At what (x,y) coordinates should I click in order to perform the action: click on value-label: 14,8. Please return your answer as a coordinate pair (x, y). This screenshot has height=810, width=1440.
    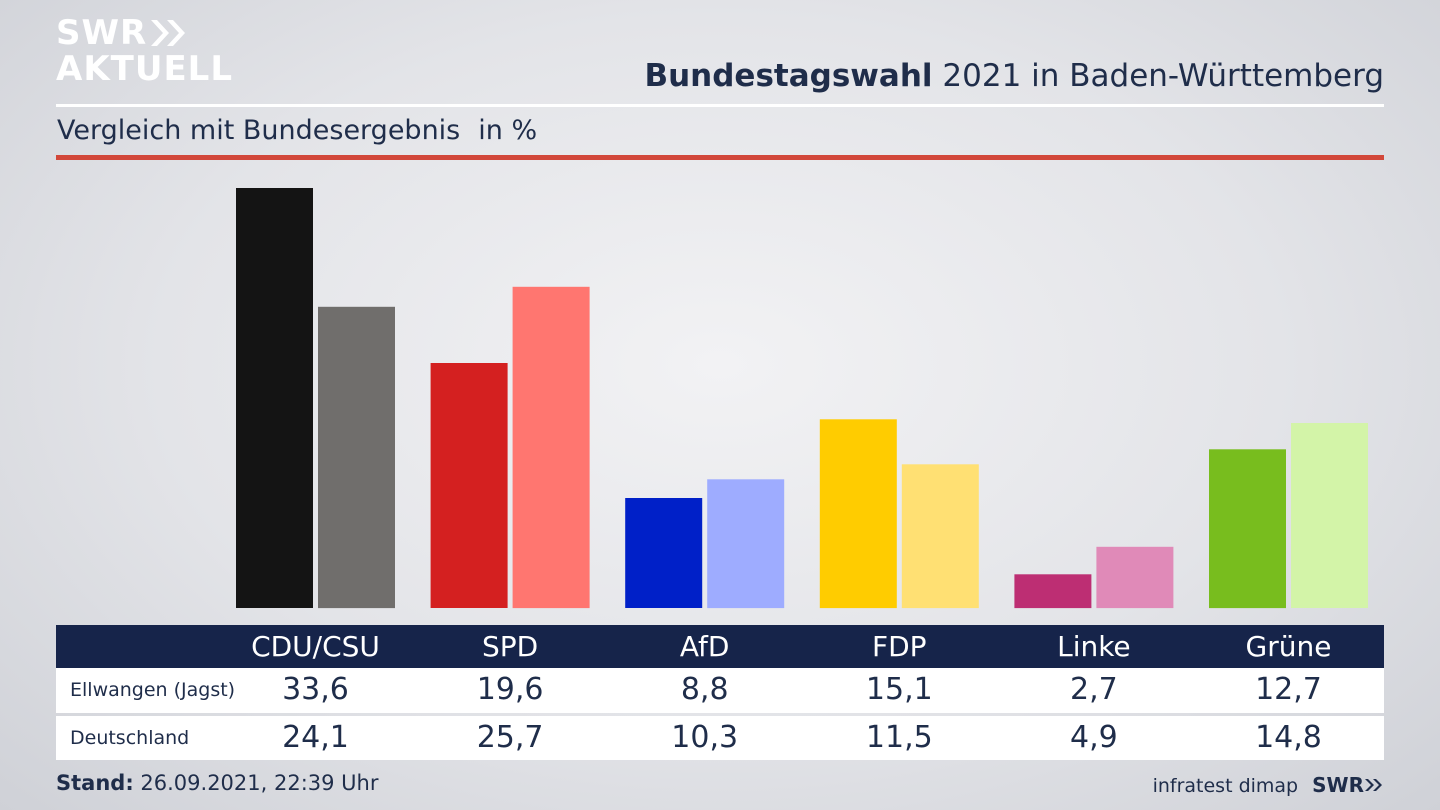
    Looking at the image, I should click on (1288, 737).